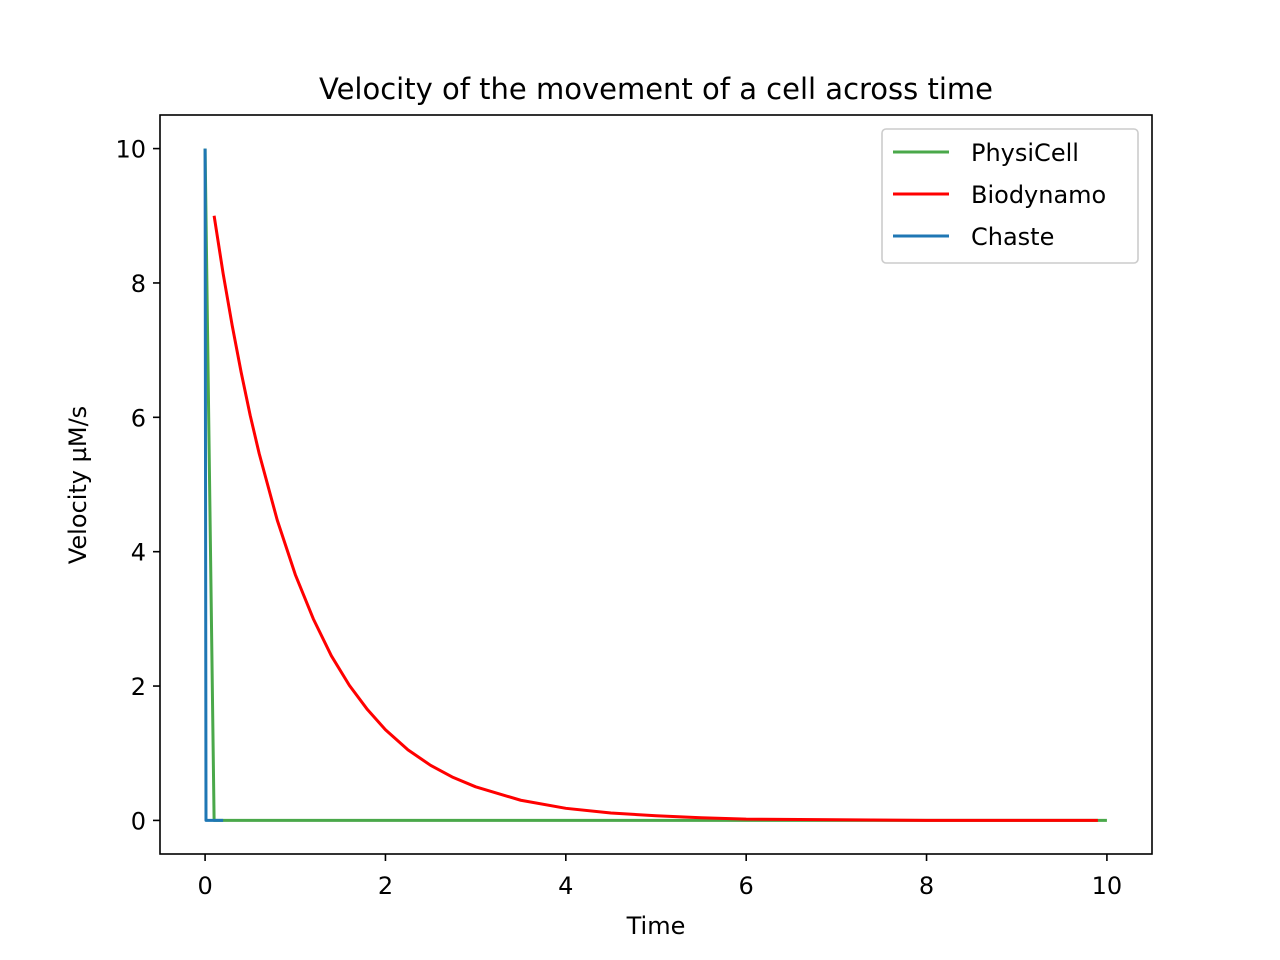 This screenshot has height=960, width=1280. What do you see at coordinates (926, 886) in the screenshot?
I see `x-tick-label: 8` at bounding box center [926, 886].